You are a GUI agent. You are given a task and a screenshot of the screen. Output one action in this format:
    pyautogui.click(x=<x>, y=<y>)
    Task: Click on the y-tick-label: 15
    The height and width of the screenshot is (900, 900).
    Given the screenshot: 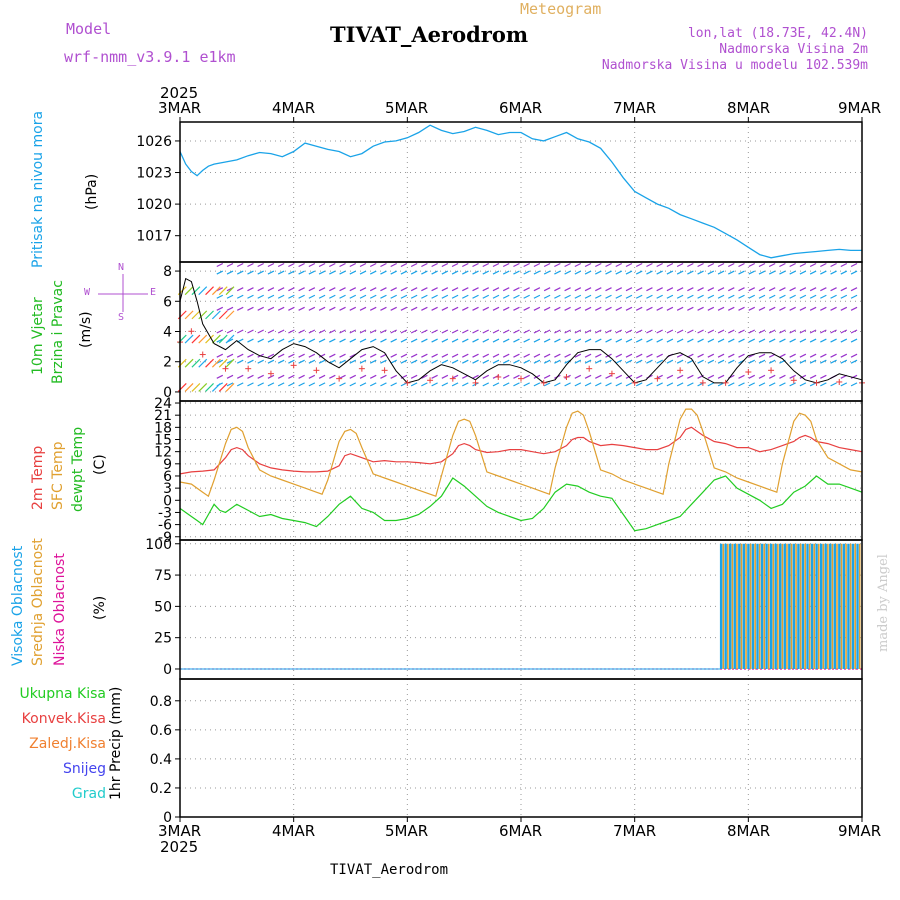 What is the action you would take?
    pyautogui.click(x=163, y=440)
    